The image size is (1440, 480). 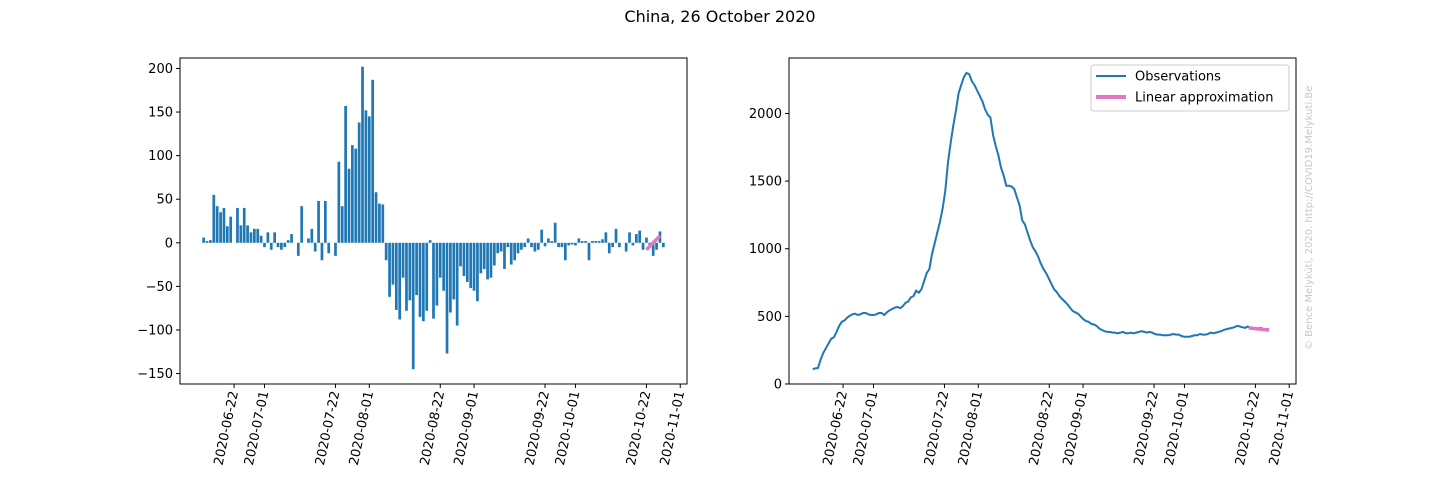 I want to click on x-tick-label: 2020-10-01, so click(x=1177, y=428).